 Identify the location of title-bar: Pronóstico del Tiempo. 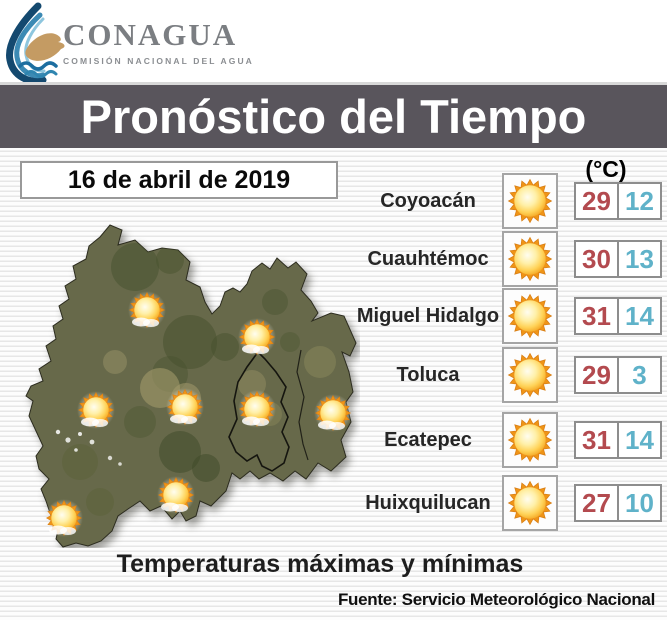
(333, 115).